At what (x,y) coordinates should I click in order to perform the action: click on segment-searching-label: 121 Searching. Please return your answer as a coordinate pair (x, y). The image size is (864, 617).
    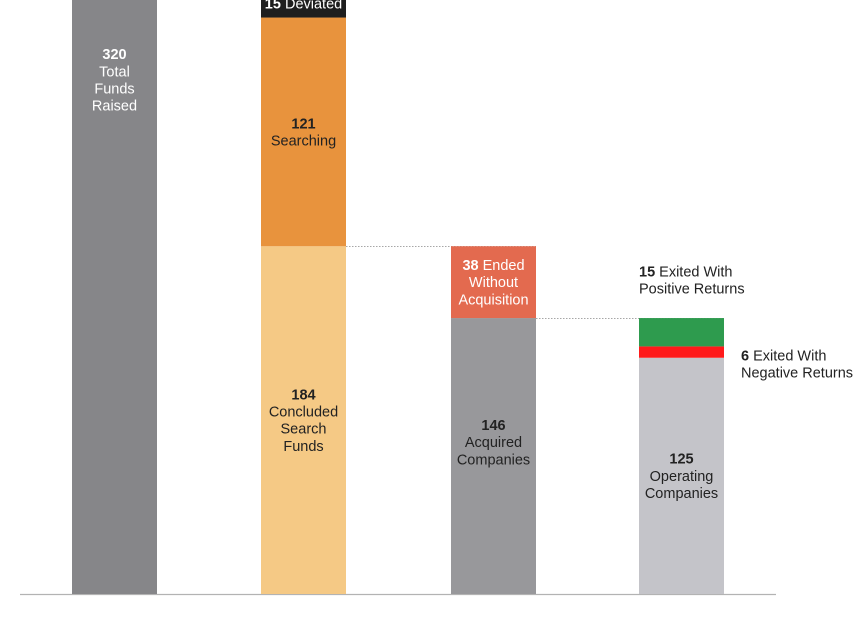
    Looking at the image, I should click on (303, 132).